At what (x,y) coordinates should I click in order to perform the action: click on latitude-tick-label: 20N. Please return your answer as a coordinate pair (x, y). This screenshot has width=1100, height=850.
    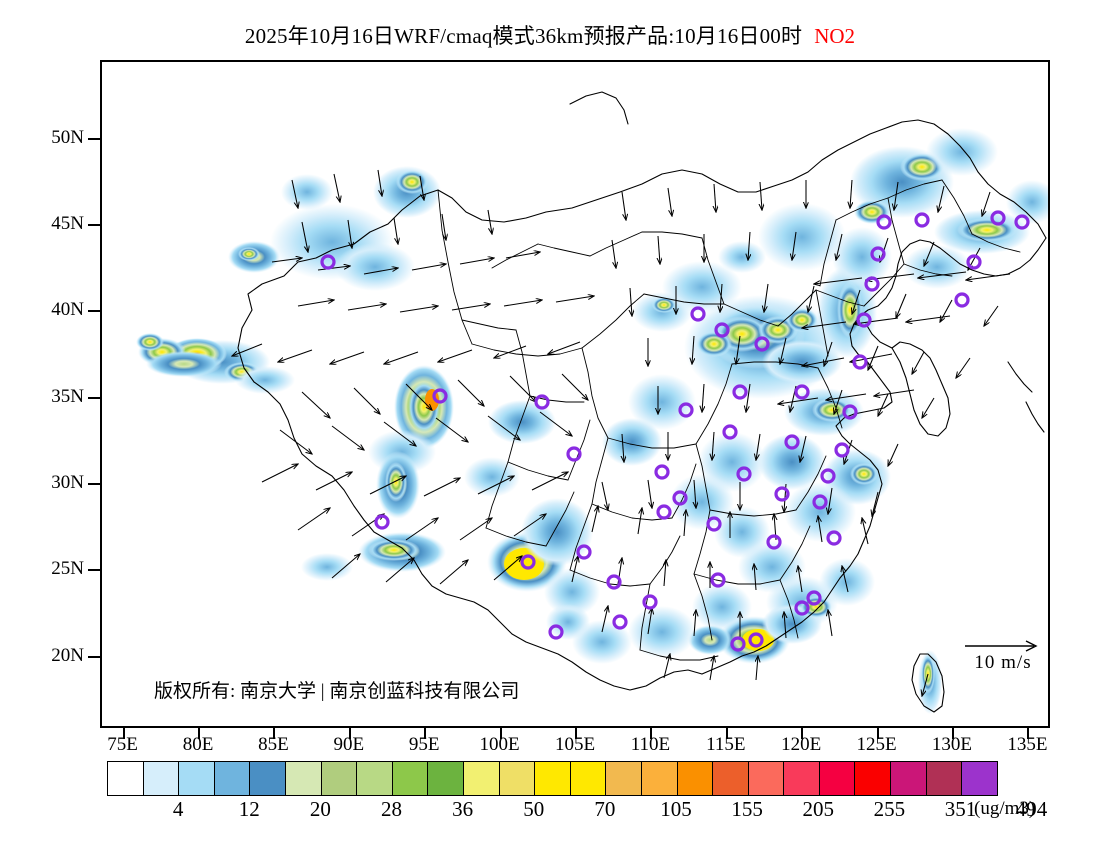
    Looking at the image, I should click on (67, 655).